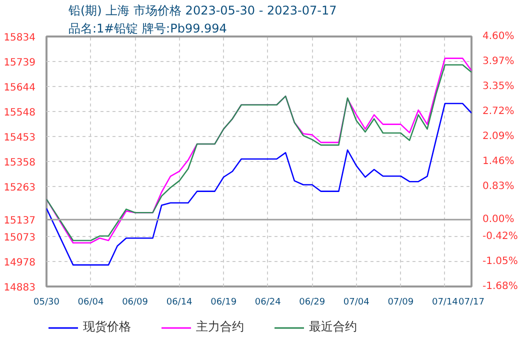 The width and height of the screenshot is (520, 350). I want to click on x-tick-label: 06/09, so click(135, 303).